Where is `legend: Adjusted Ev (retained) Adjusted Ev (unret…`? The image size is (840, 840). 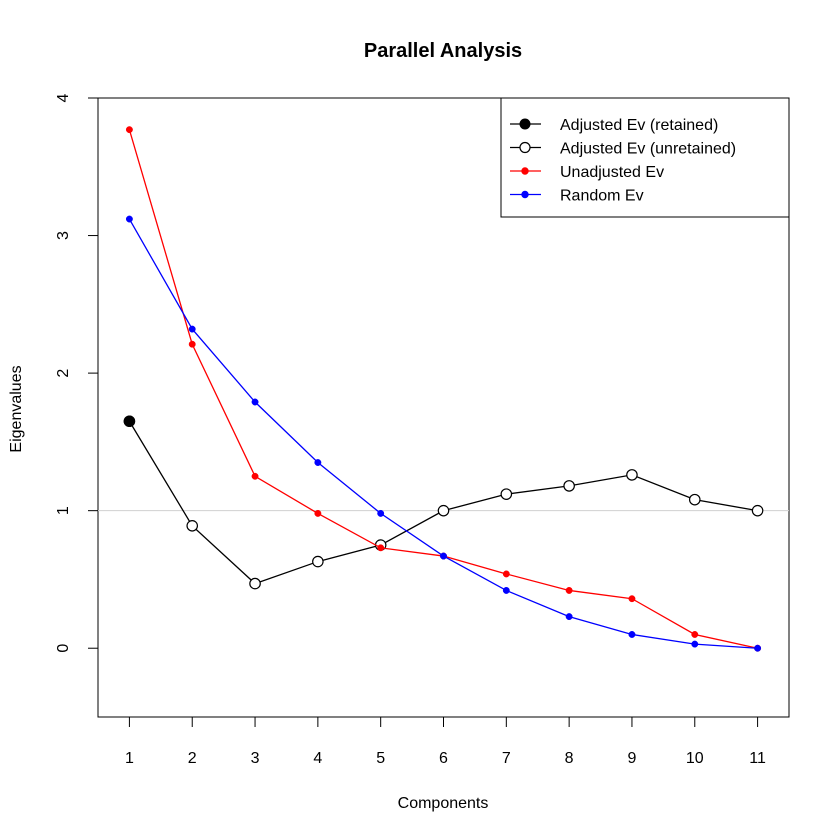
legend: Adjusted Ev (retained) Adjusted Ev (unret… is located at coordinates (645, 157).